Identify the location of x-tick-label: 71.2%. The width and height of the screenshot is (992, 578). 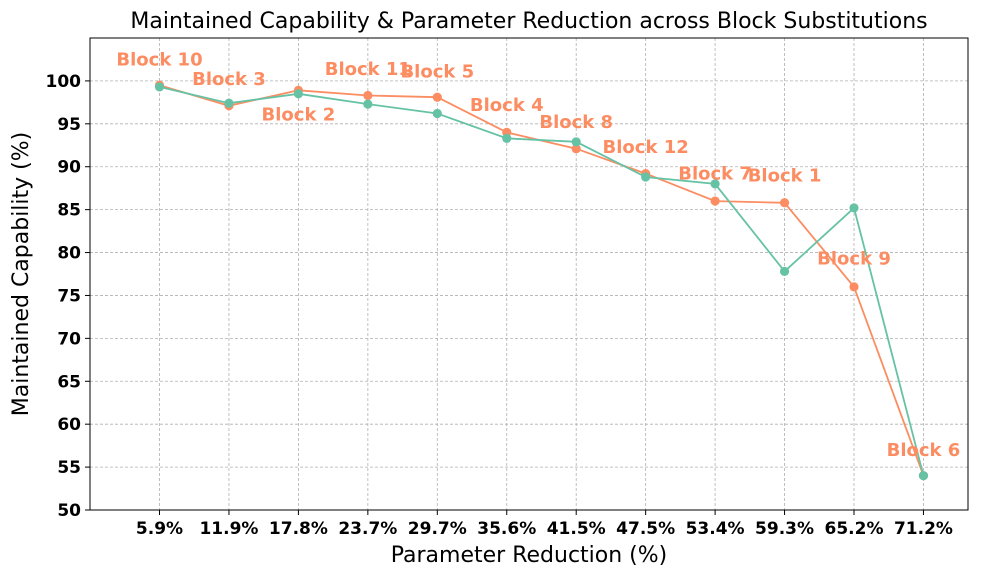
(923, 529).